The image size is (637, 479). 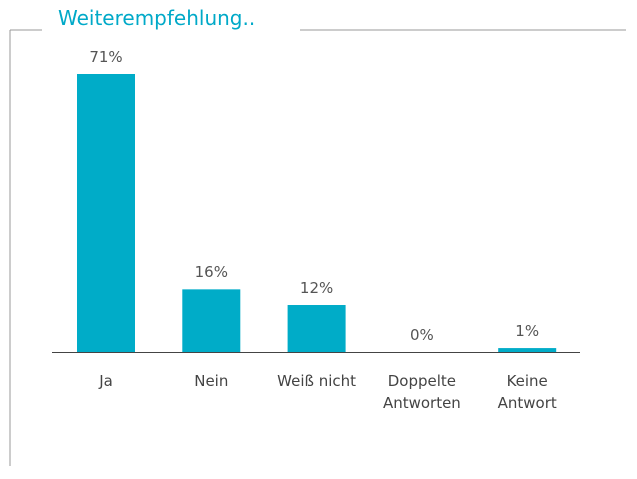 I want to click on x-tick-label: Ja, so click(x=106, y=381).